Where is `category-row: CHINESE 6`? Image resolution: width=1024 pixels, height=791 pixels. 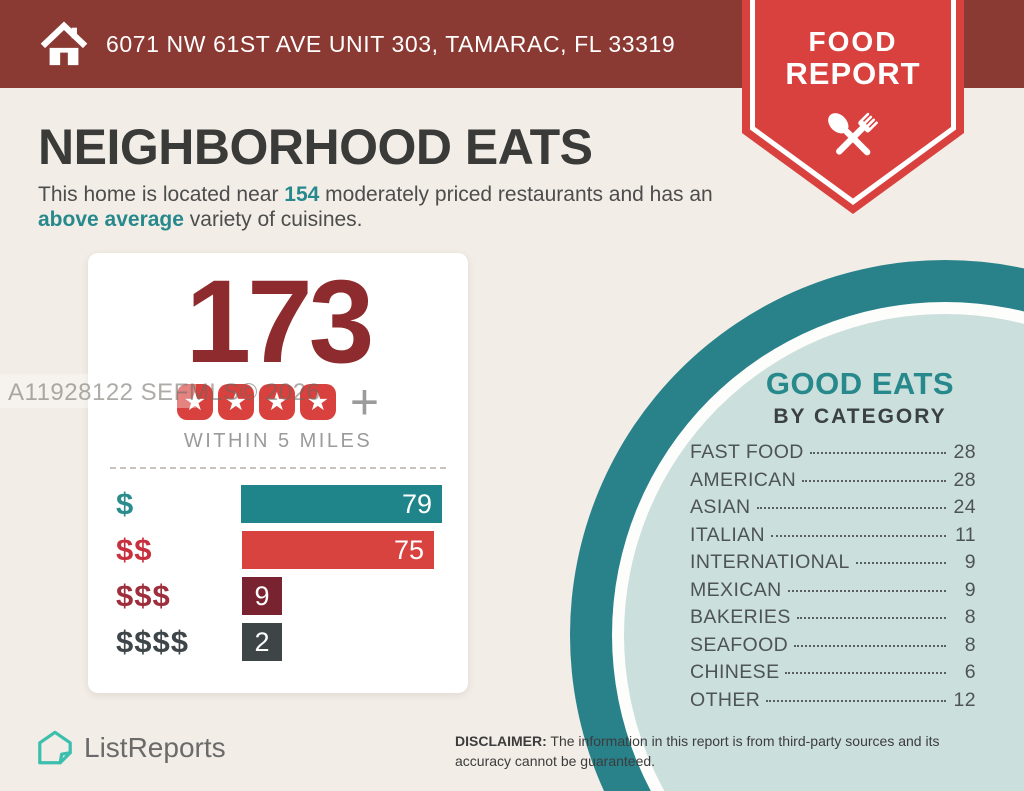 category-row: CHINESE 6 is located at coordinates (833, 675).